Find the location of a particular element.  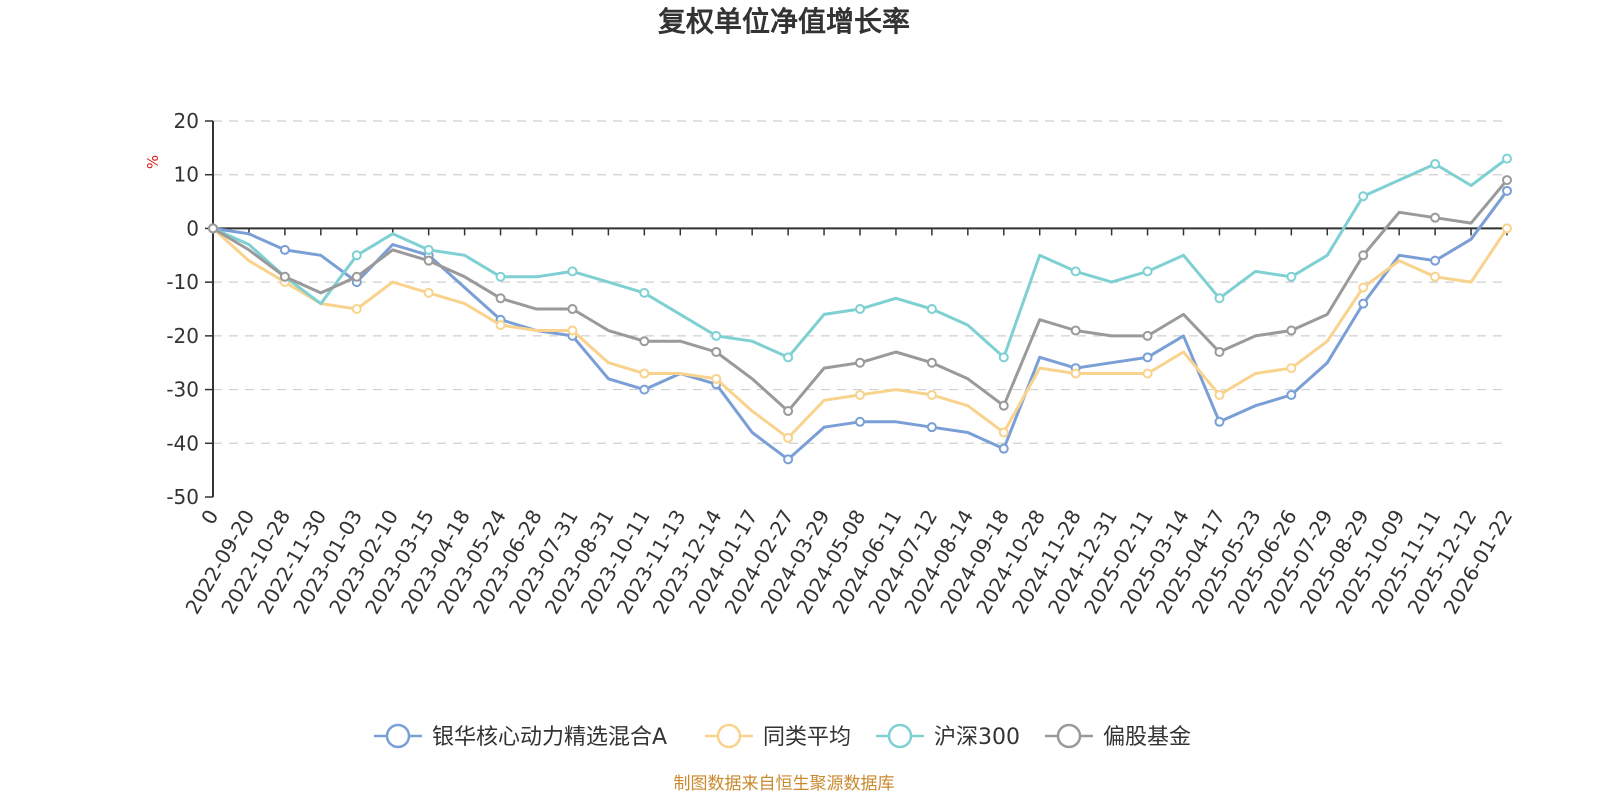

legend-label: 沪深300 is located at coordinates (977, 737).